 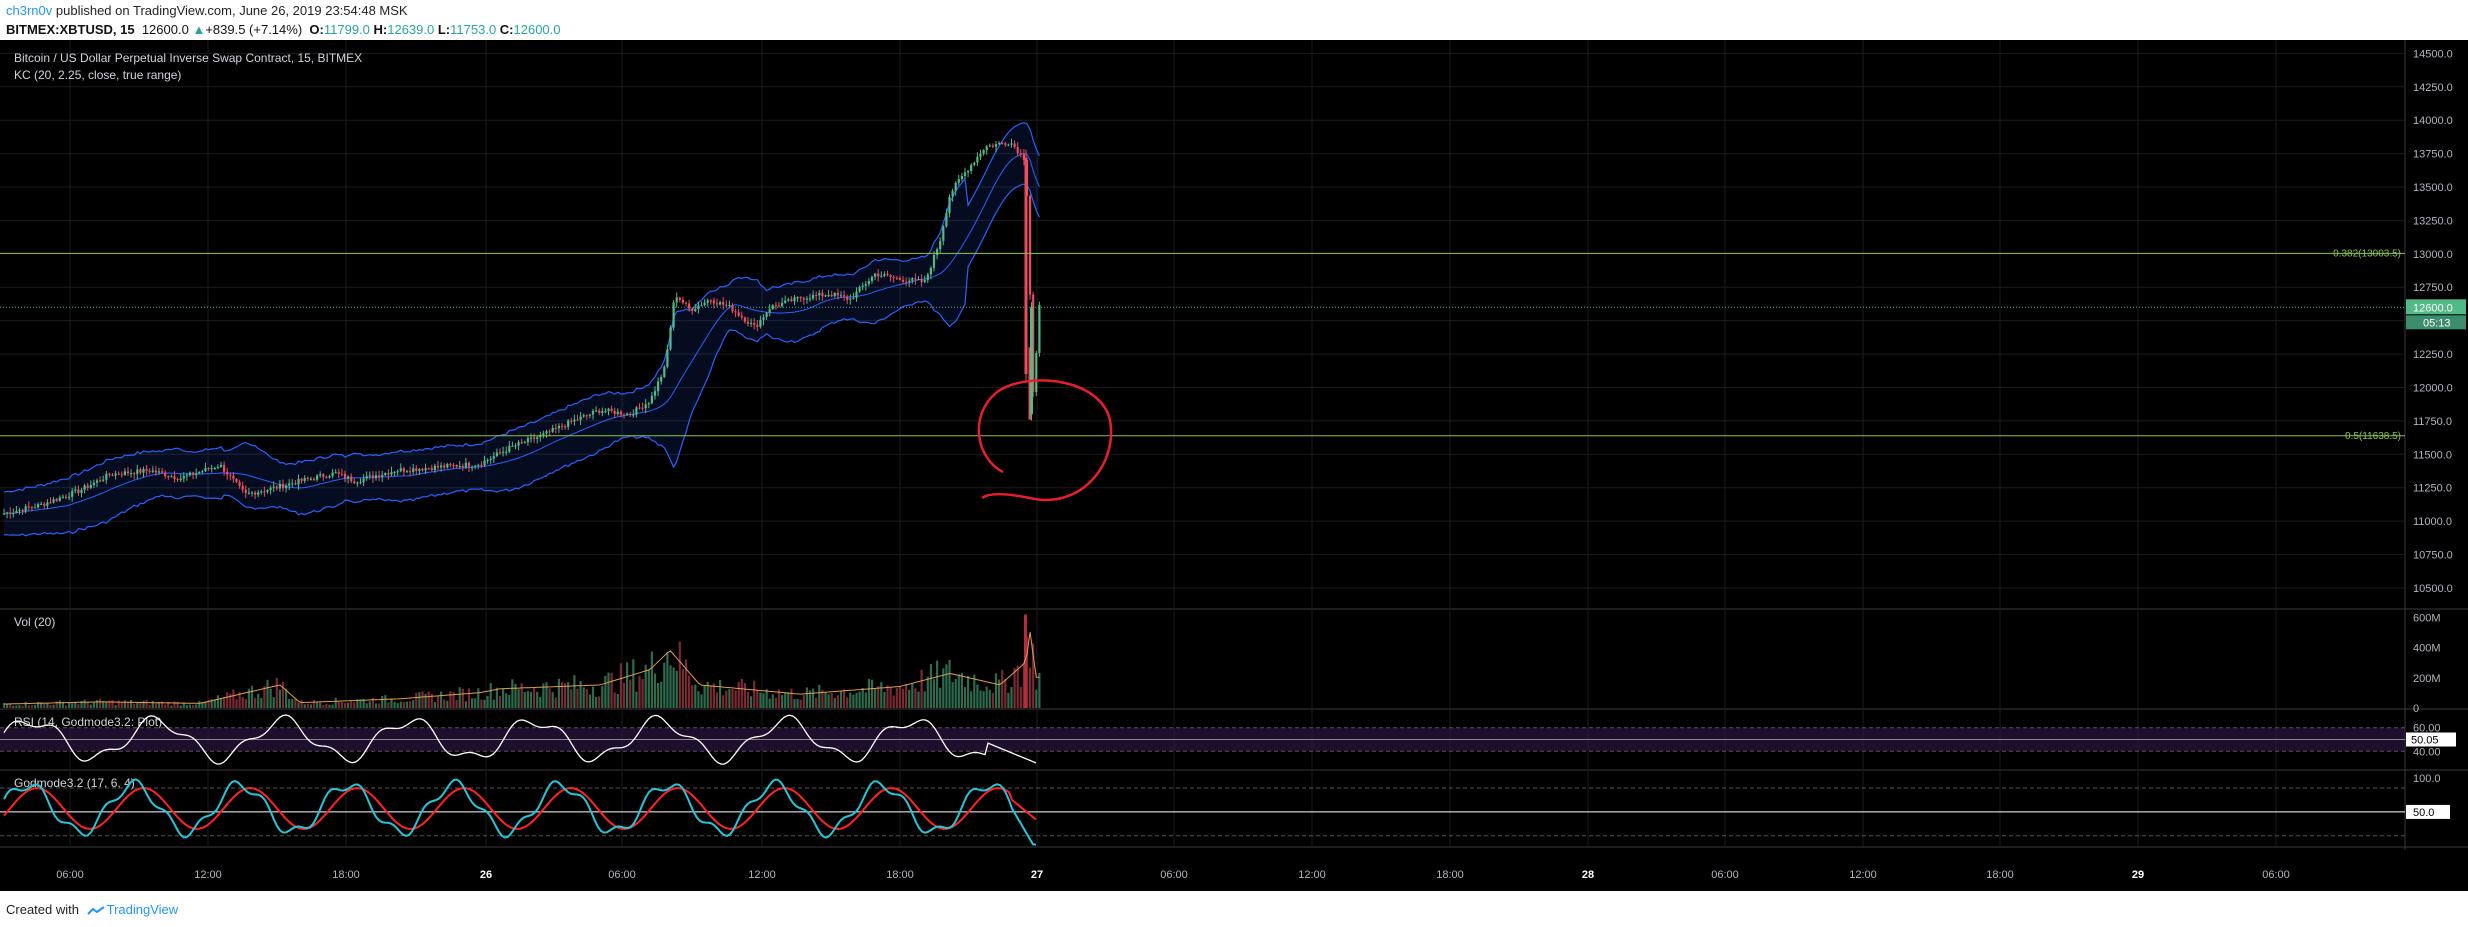 What do you see at coordinates (29, 10) in the screenshot?
I see `author-link: ch3rn0v` at bounding box center [29, 10].